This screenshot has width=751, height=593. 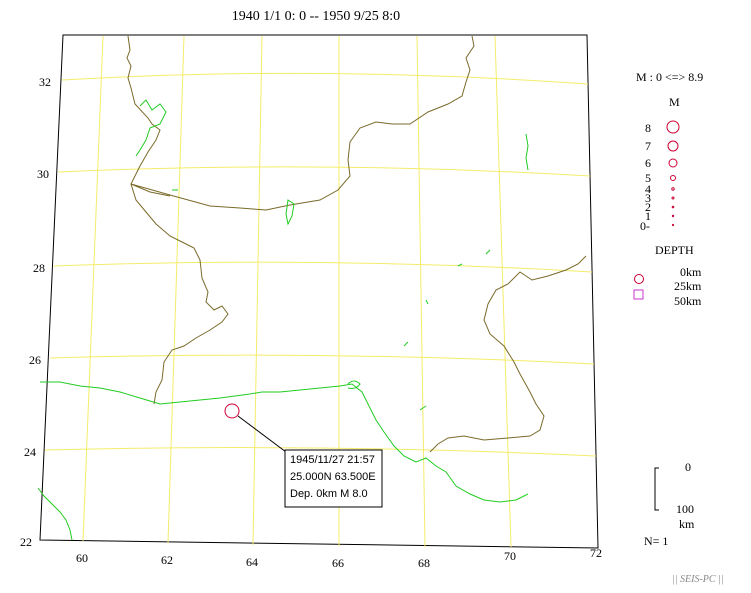 What do you see at coordinates (698, 579) in the screenshot?
I see `footer-credit: || SEIS-PC ||` at bounding box center [698, 579].